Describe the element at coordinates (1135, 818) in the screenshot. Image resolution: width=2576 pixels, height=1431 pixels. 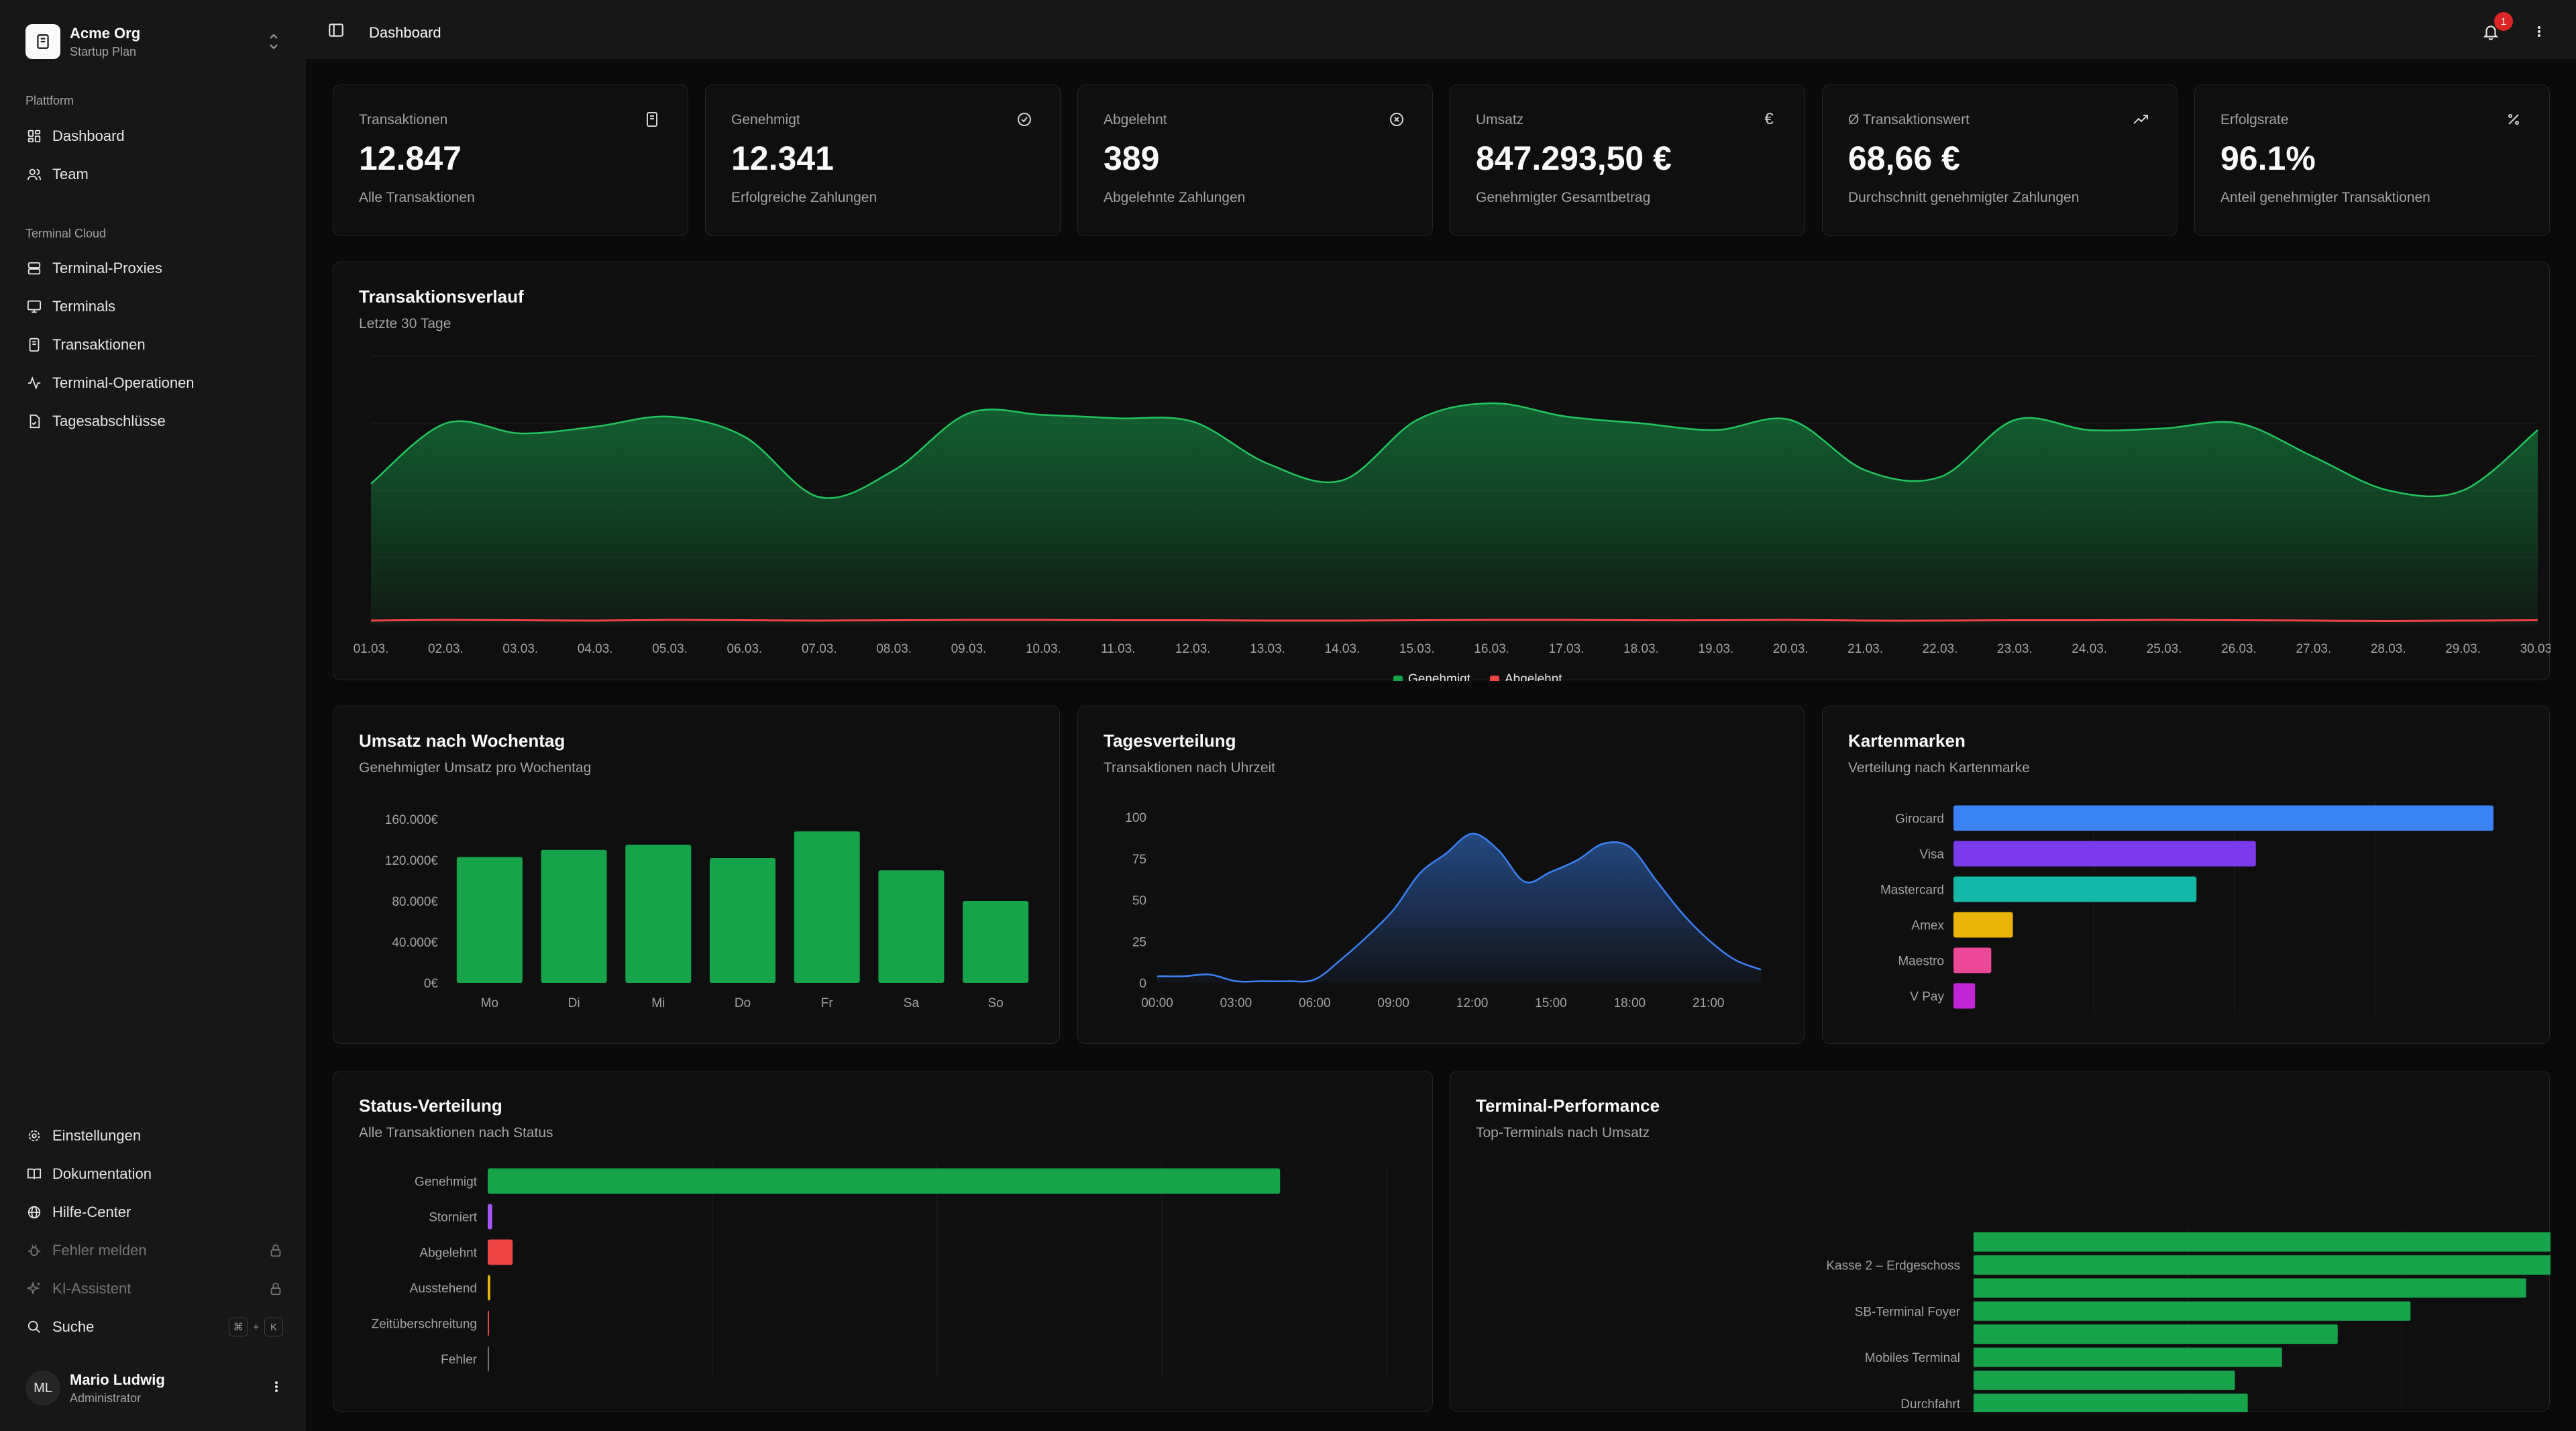
I see `y-tick-label: 100` at that location.